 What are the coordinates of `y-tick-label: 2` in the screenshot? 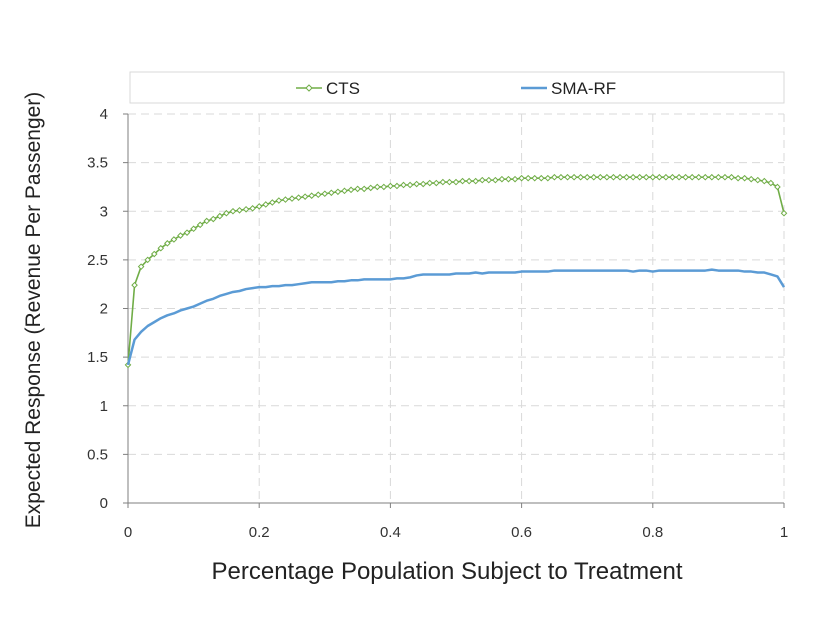 It's located at (104, 309).